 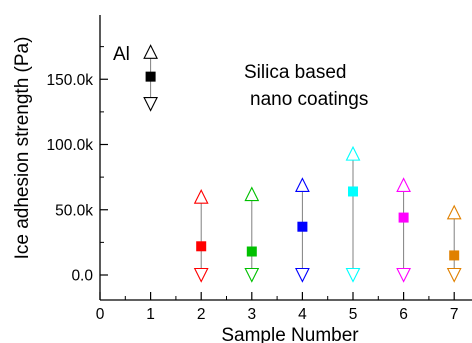 What do you see at coordinates (150, 314) in the screenshot?
I see `x-tick-label: 1` at bounding box center [150, 314].